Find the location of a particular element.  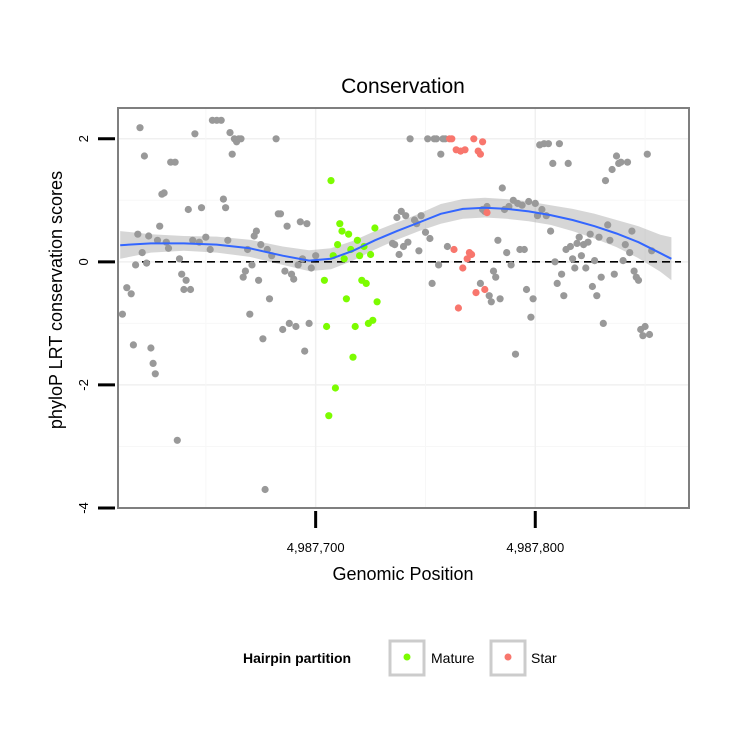

legend-entry-mature: Mature is located at coordinates (431, 658).